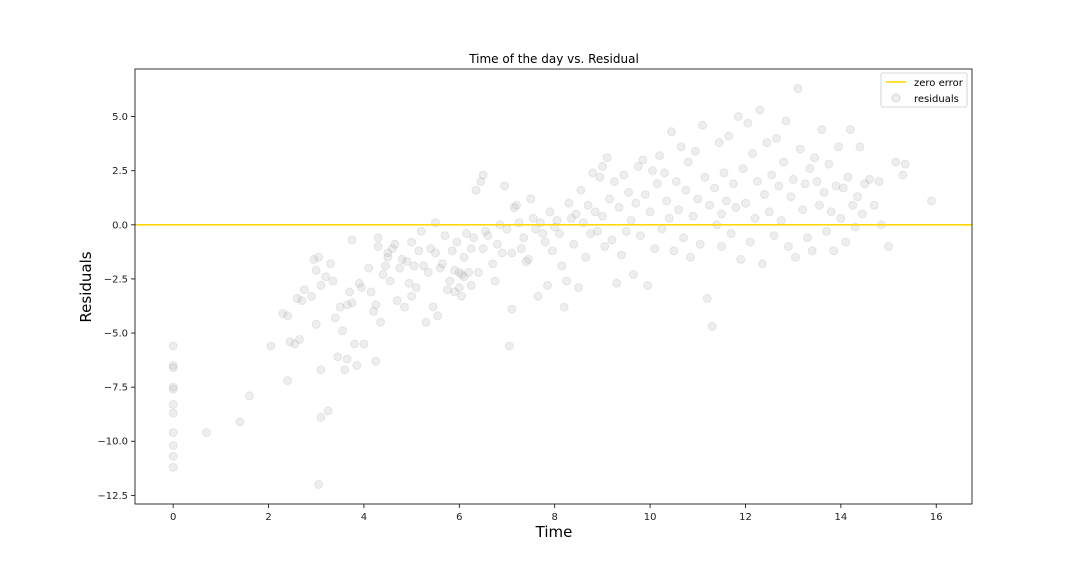 The width and height of the screenshot is (1080, 576). Describe the element at coordinates (120, 117) in the screenshot. I see `y-tick-label: 5.0` at that location.